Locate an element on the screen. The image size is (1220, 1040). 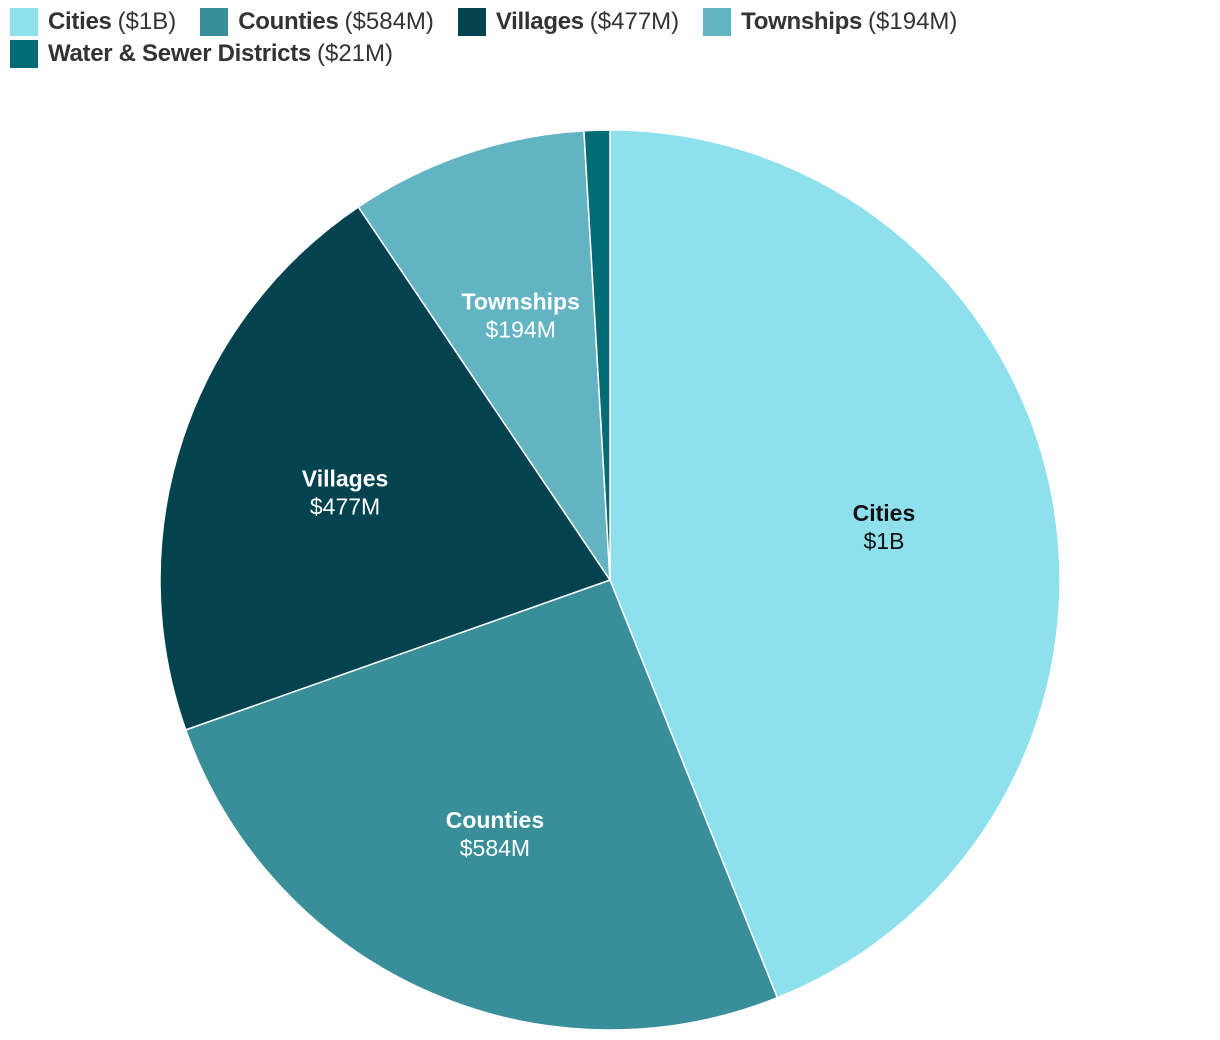
slice-value-villages: $477M is located at coordinates (345, 507).